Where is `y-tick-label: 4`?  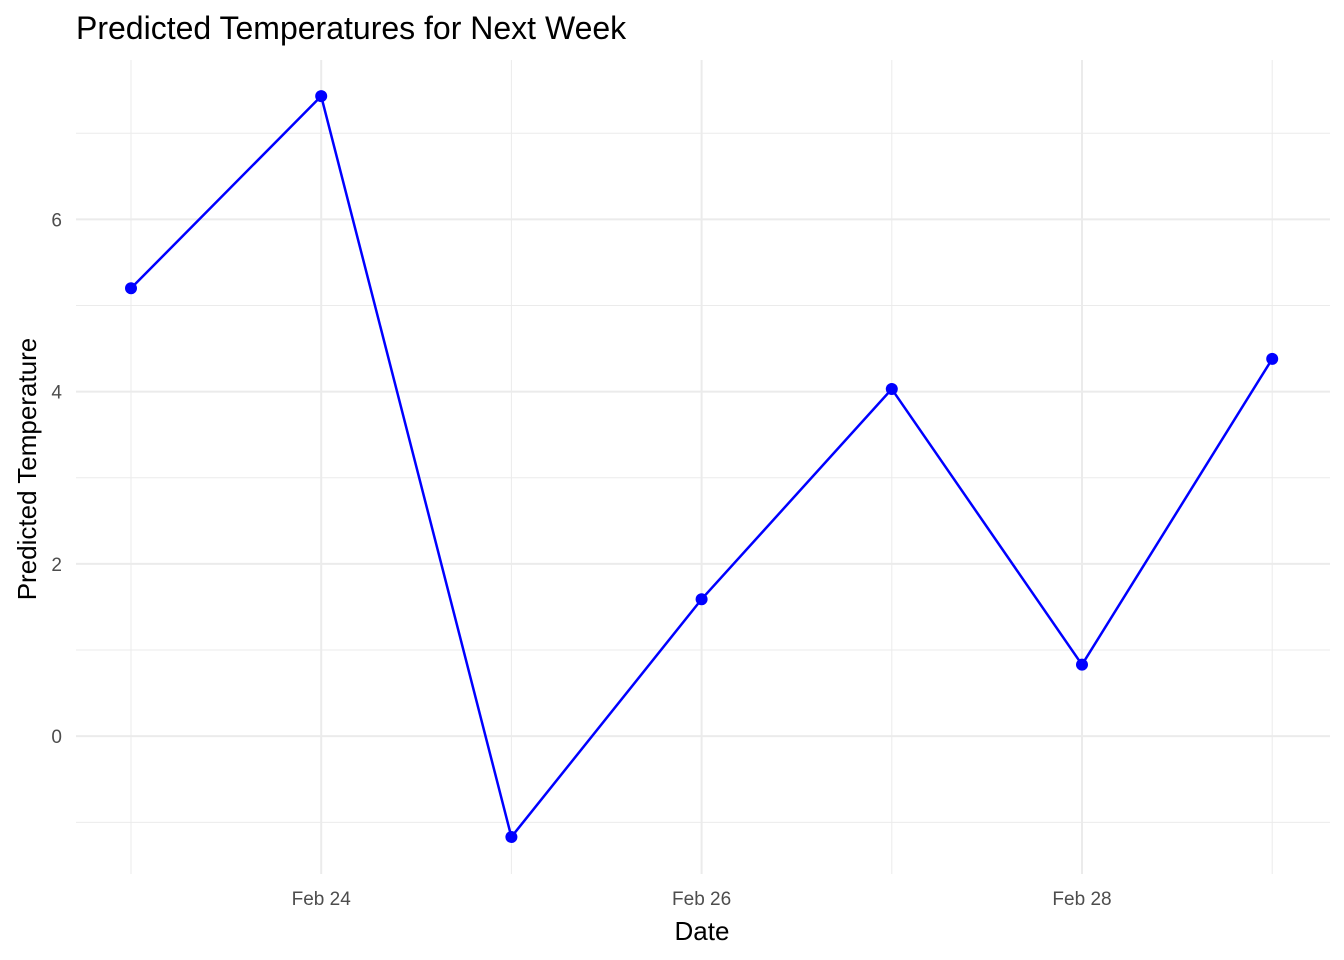
y-tick-label: 4 is located at coordinates (56, 393).